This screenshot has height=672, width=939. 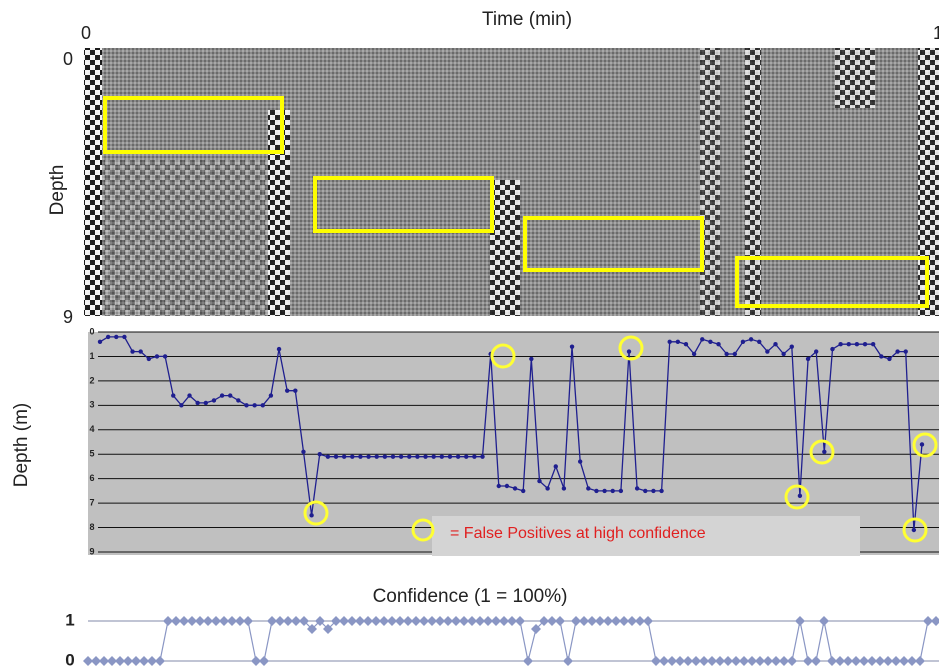 I want to click on y-tick-label: 0, so click(x=69, y=659).